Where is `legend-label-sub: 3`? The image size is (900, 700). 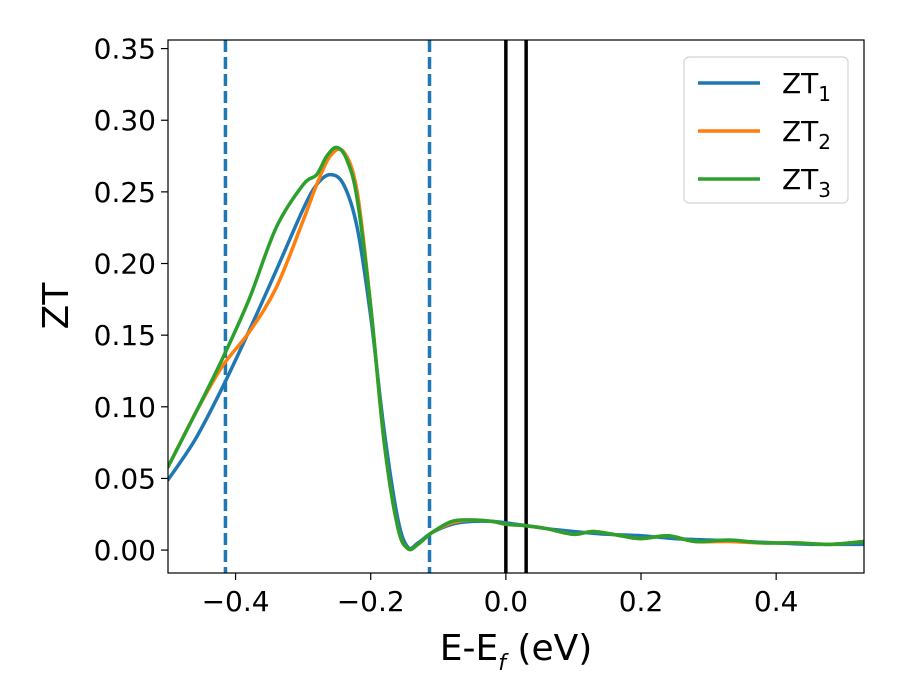
legend-label-sub: 3 is located at coordinates (824, 190).